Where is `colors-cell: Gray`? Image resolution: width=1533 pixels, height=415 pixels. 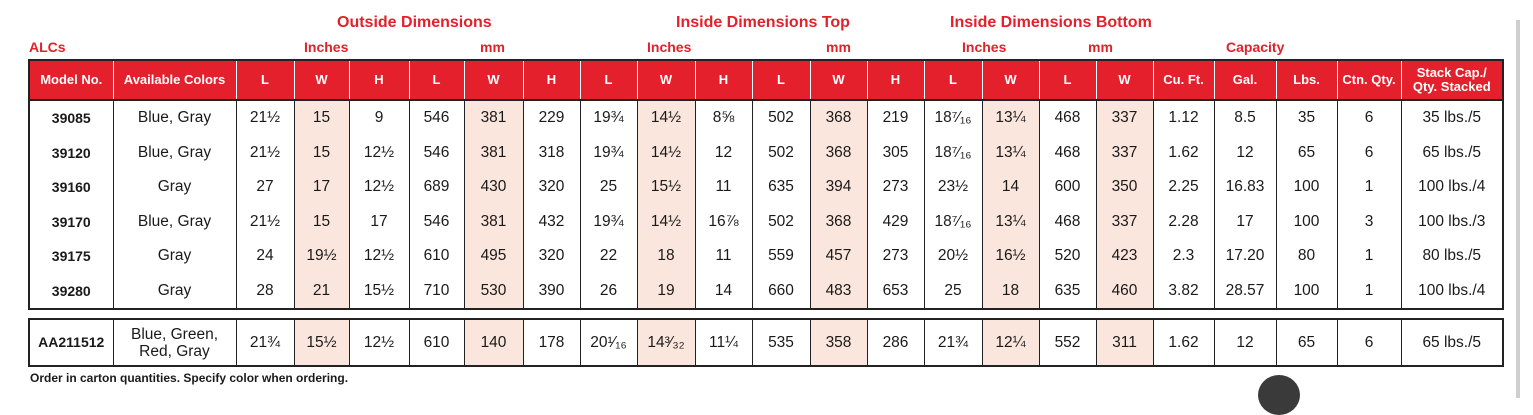 colors-cell: Gray is located at coordinates (174, 291).